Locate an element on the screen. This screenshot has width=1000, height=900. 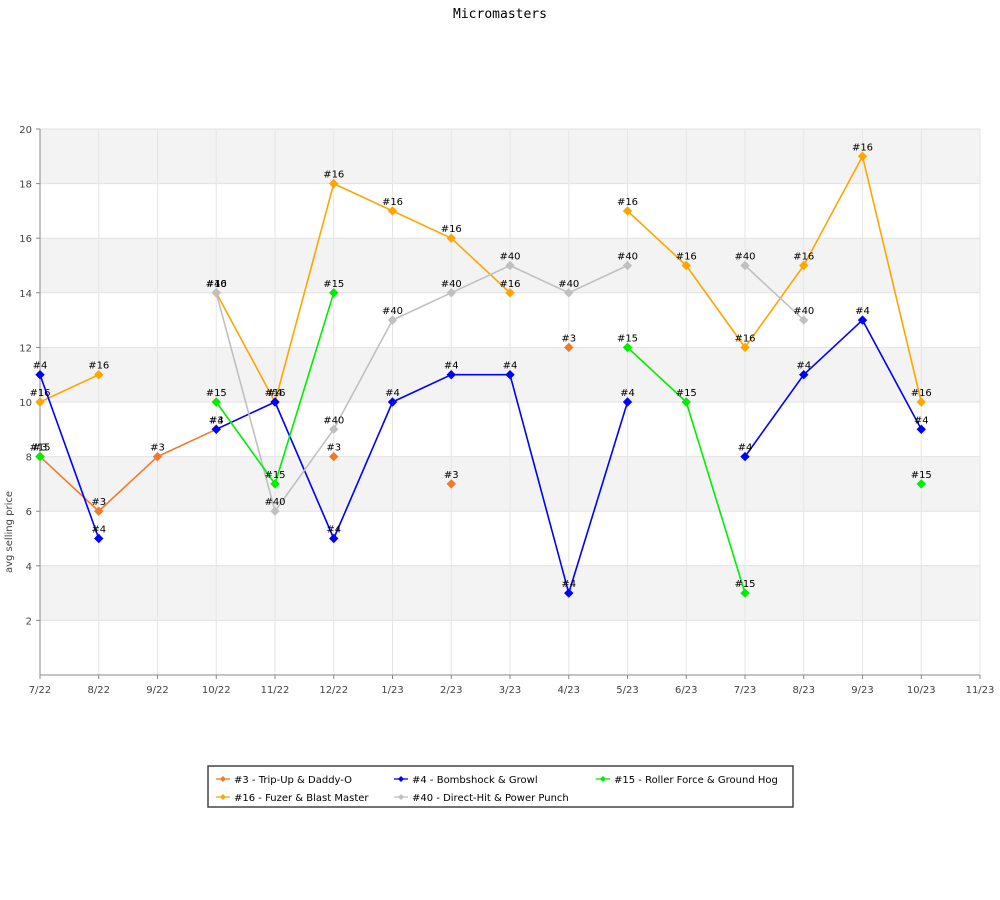
x-tick-label: 11/22 is located at coordinates (275, 690).